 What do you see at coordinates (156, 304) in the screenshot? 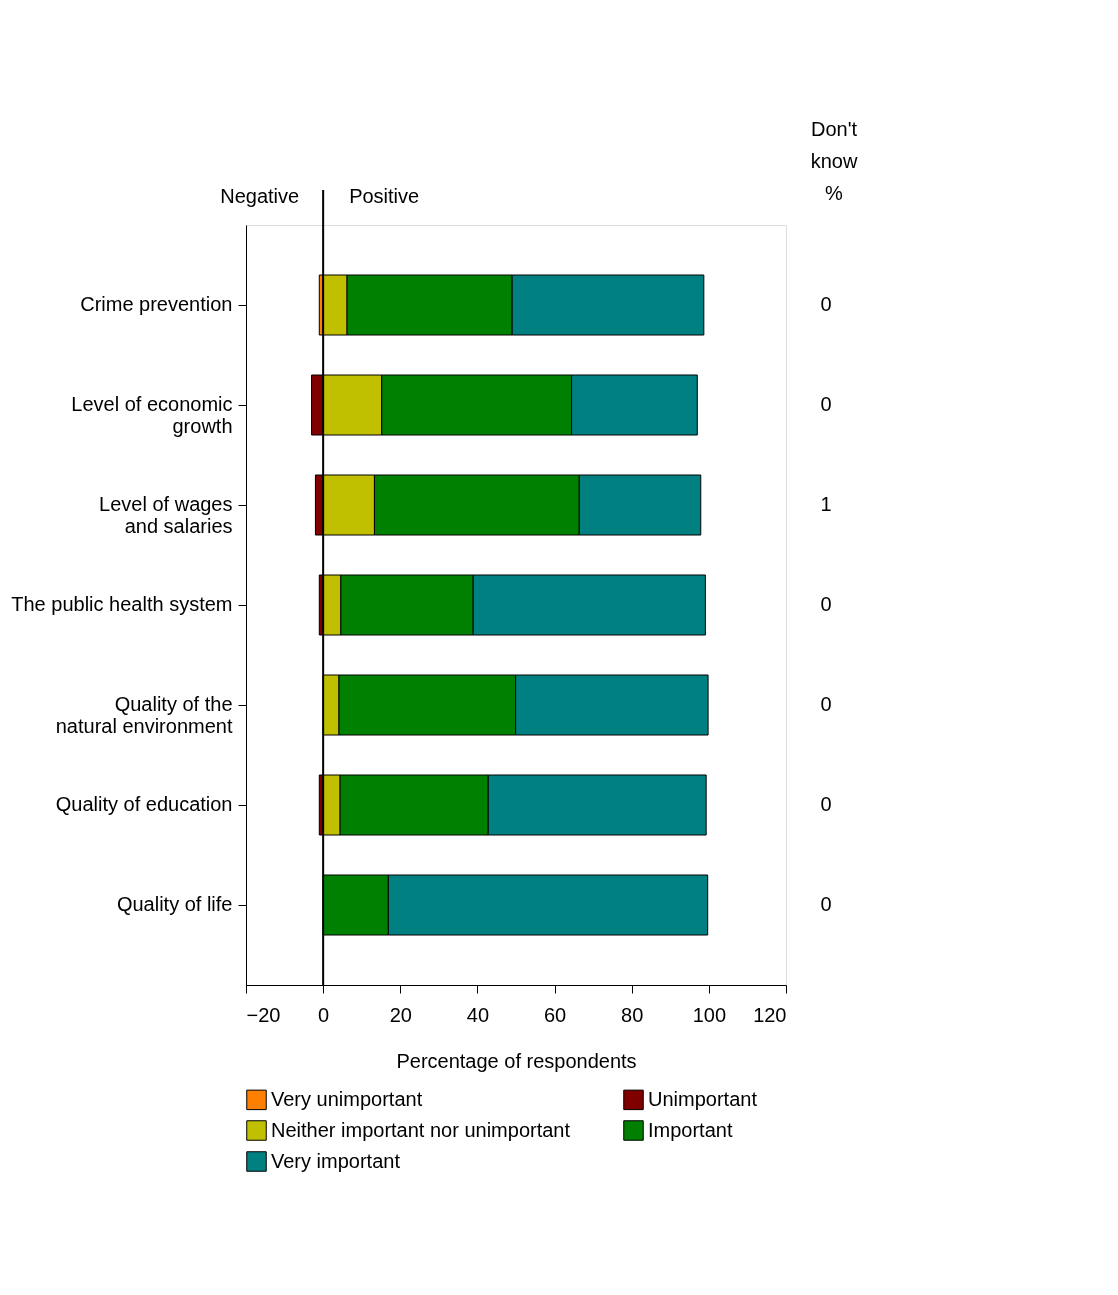
I see `y-tick-label: Crime prevention` at bounding box center [156, 304].